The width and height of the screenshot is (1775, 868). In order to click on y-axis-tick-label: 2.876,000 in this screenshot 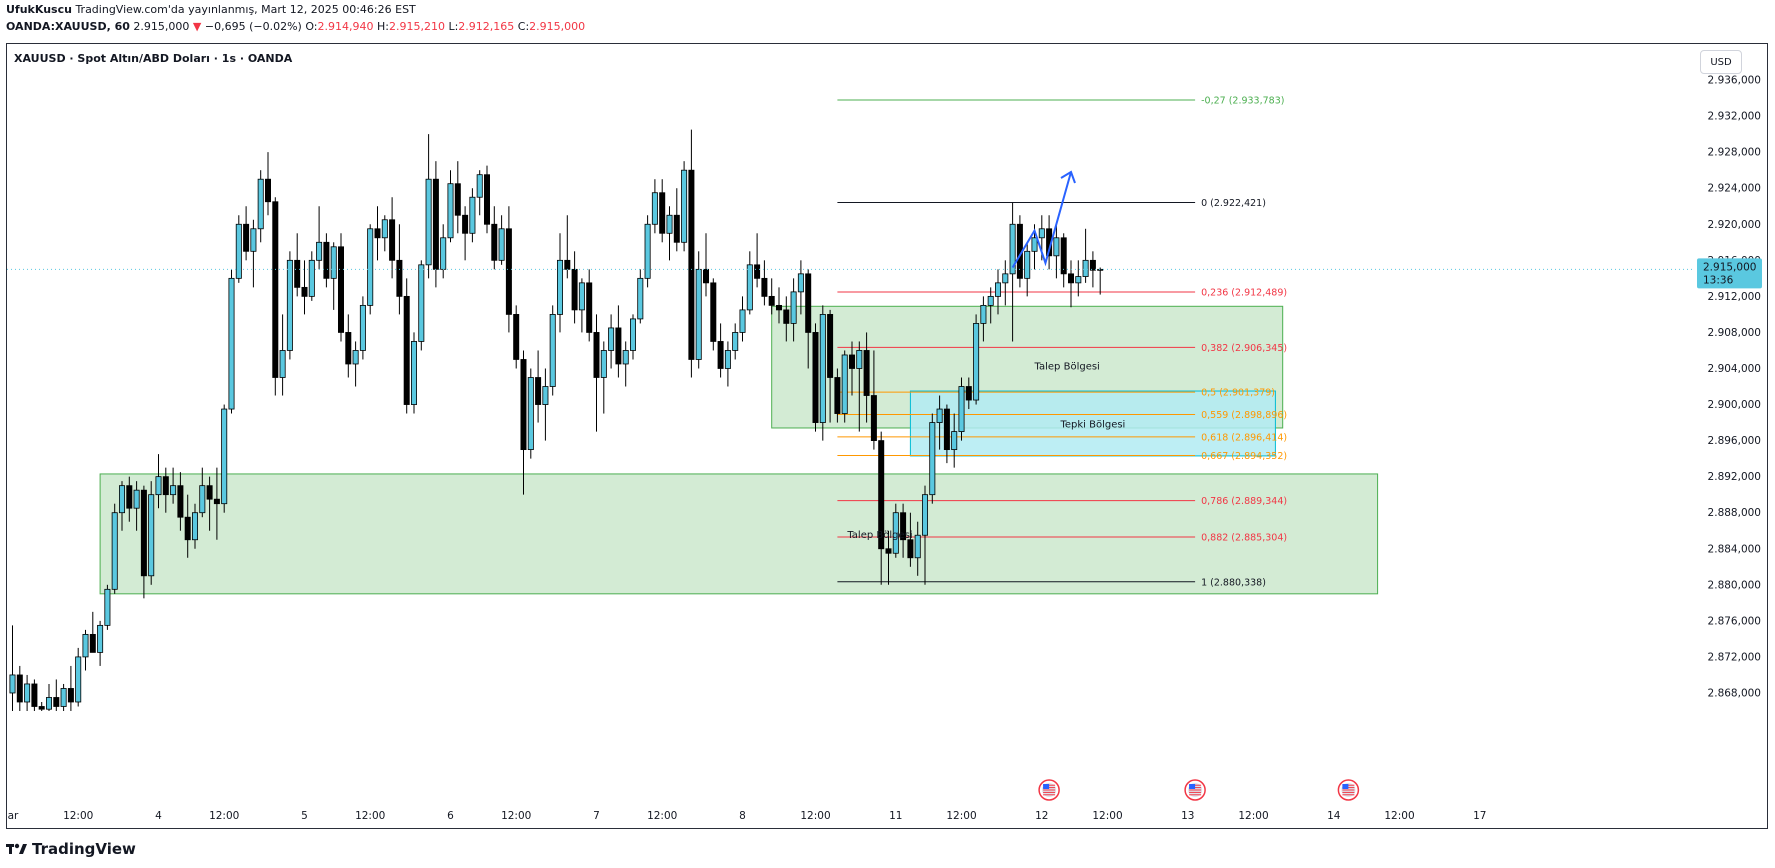, I will do `click(1734, 621)`.